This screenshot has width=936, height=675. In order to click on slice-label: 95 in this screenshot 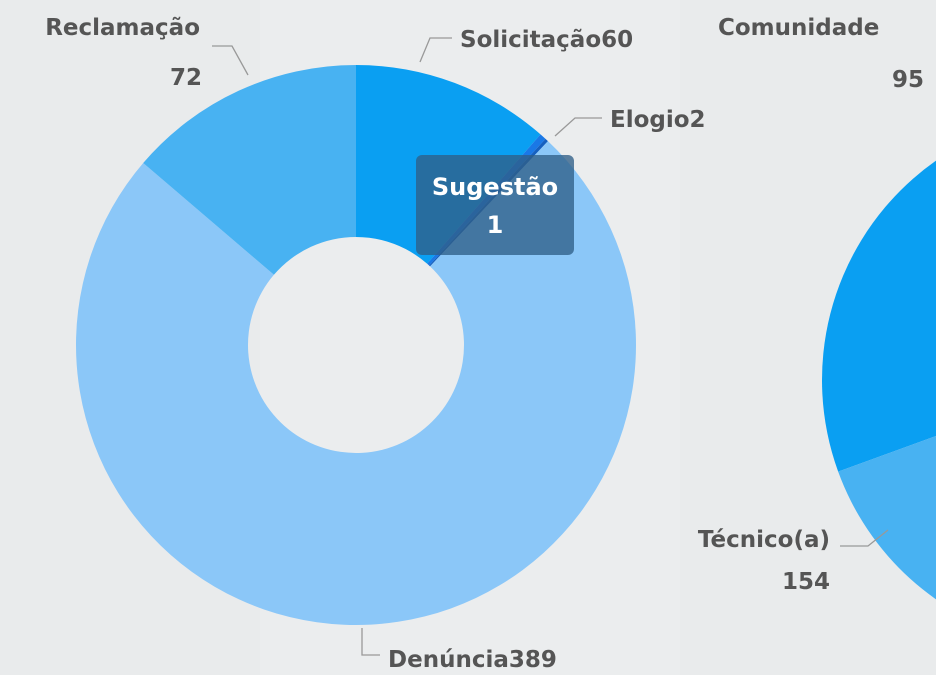, I will do `click(908, 80)`.